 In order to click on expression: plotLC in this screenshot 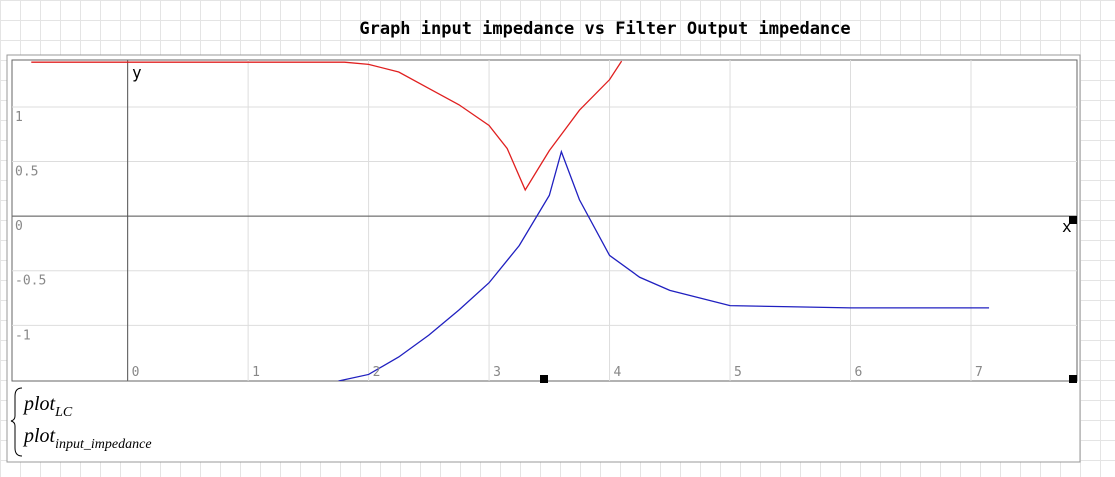, I will do `click(47, 406)`.